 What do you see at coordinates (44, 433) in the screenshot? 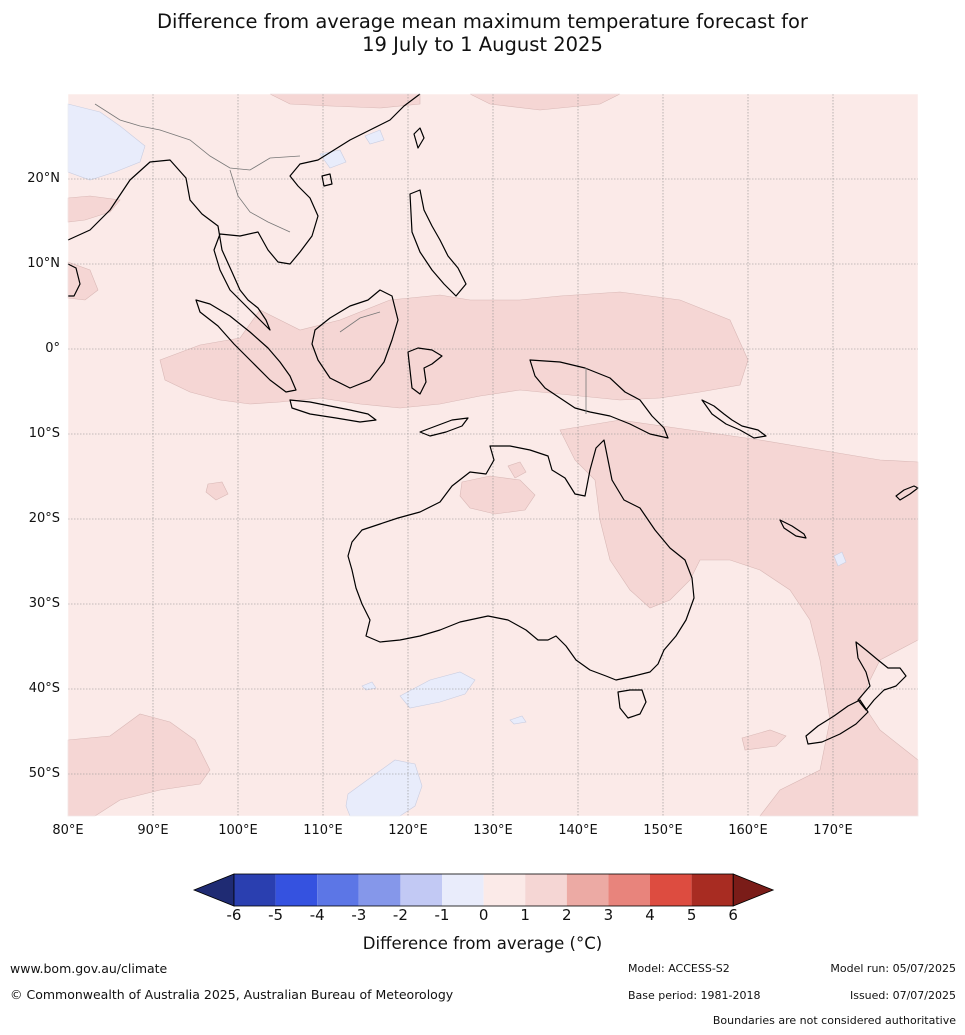
I see `lat-label-10s: 10°S` at bounding box center [44, 433].